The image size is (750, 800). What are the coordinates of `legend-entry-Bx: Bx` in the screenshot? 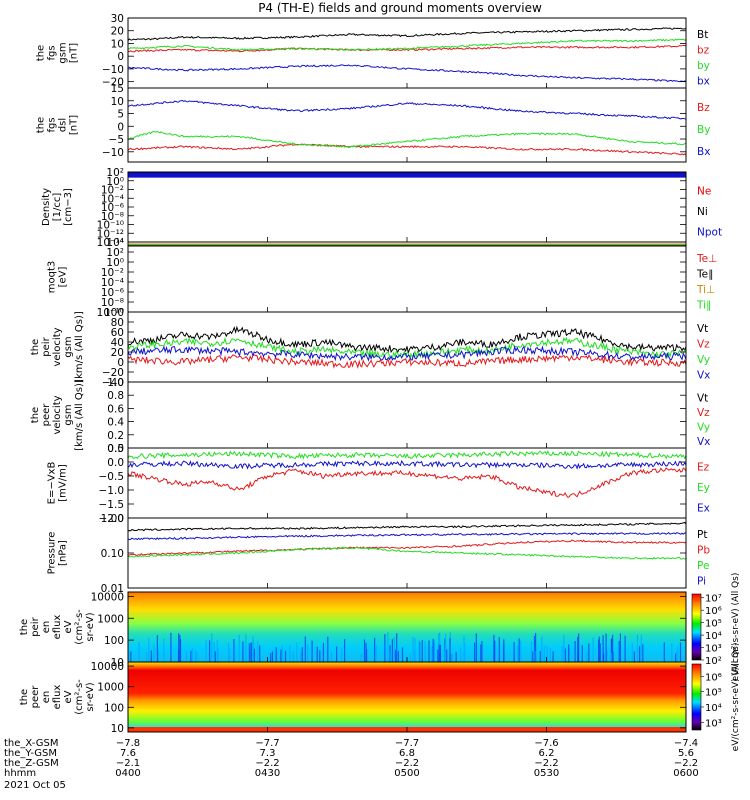 It's located at (703, 152).